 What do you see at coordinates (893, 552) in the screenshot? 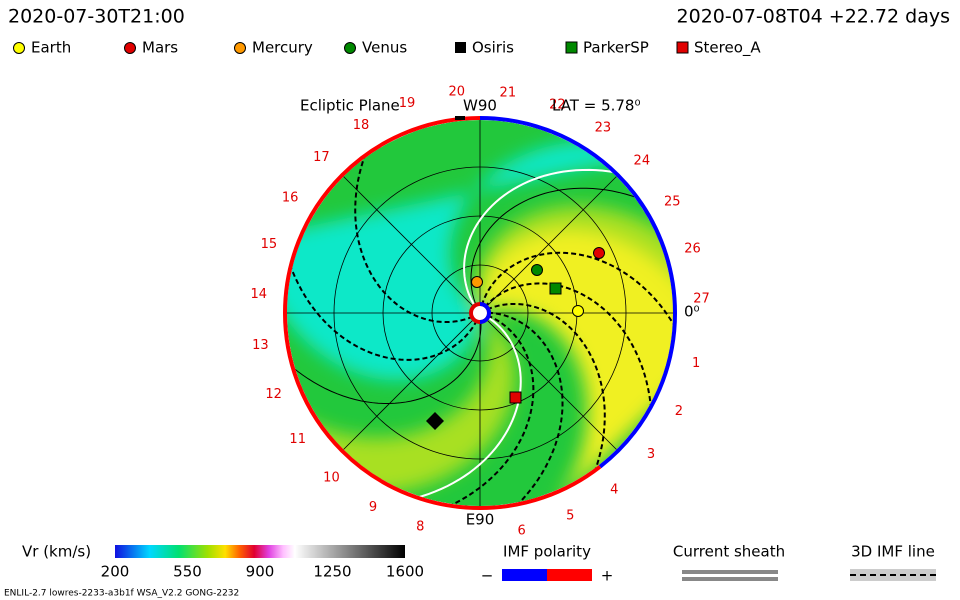
I see `imfline-title: 3D IMF line` at bounding box center [893, 552].